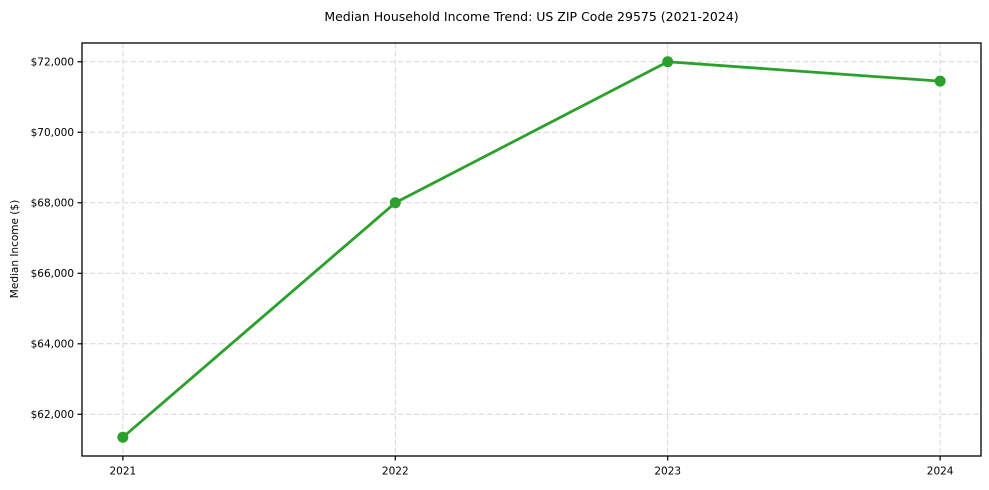 This screenshot has height=490, width=989. I want to click on y-tick-label: $64,000, so click(52, 345).